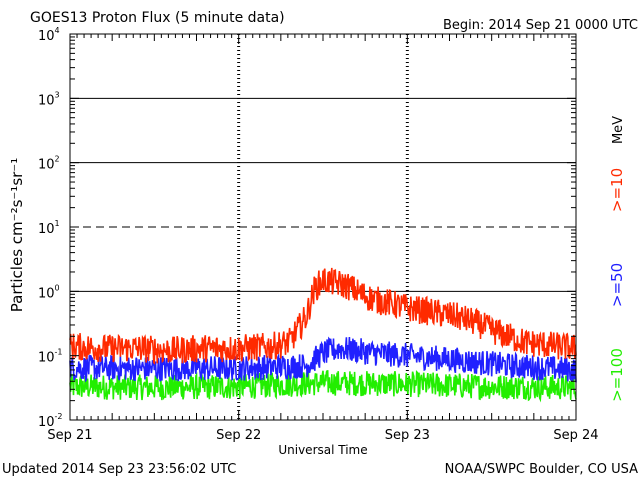 The width and height of the screenshot is (640, 480). Describe the element at coordinates (49, 35) in the screenshot. I see `y-tick-label-6: 10⁴` at that location.